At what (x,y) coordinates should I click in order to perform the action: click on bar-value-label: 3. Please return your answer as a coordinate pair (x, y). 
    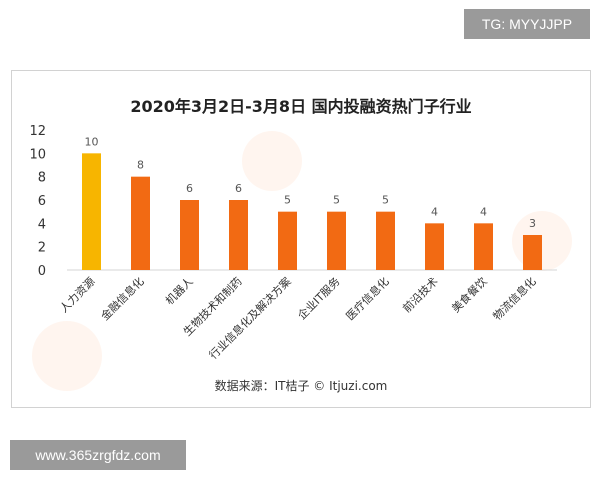
    Looking at the image, I should click on (532, 223).